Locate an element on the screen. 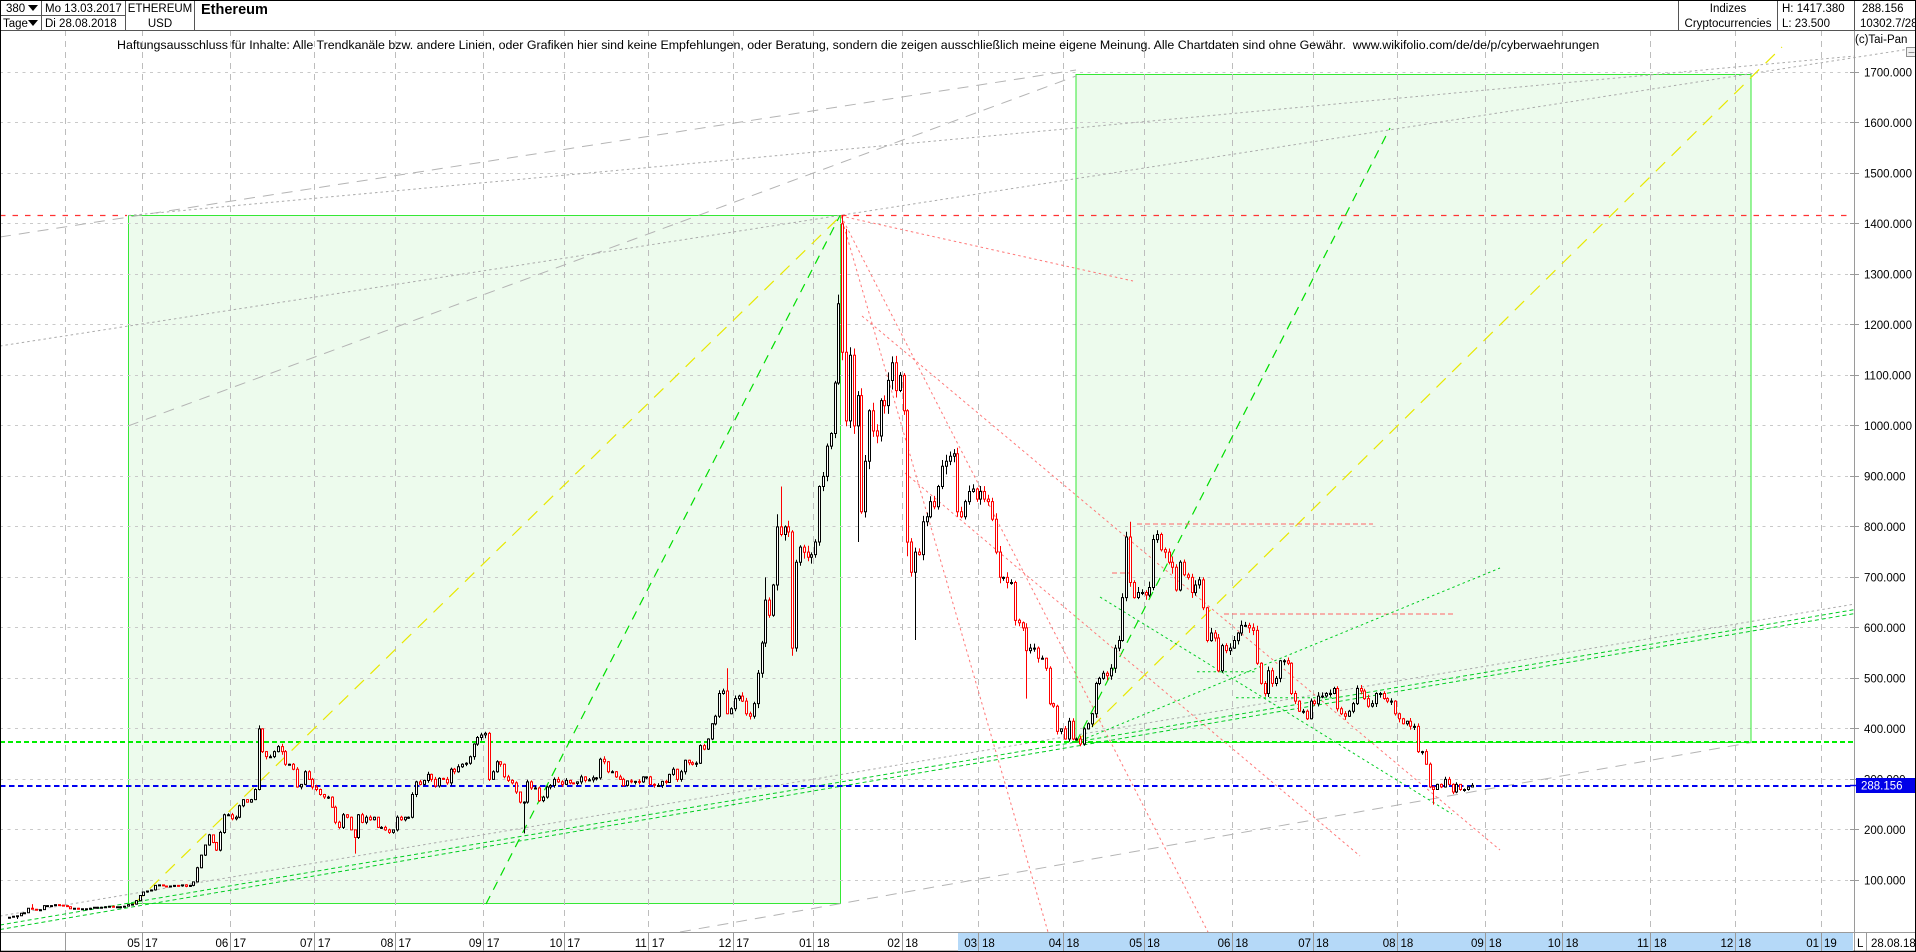  svg-text: 200.000 is located at coordinates (1885, 831).